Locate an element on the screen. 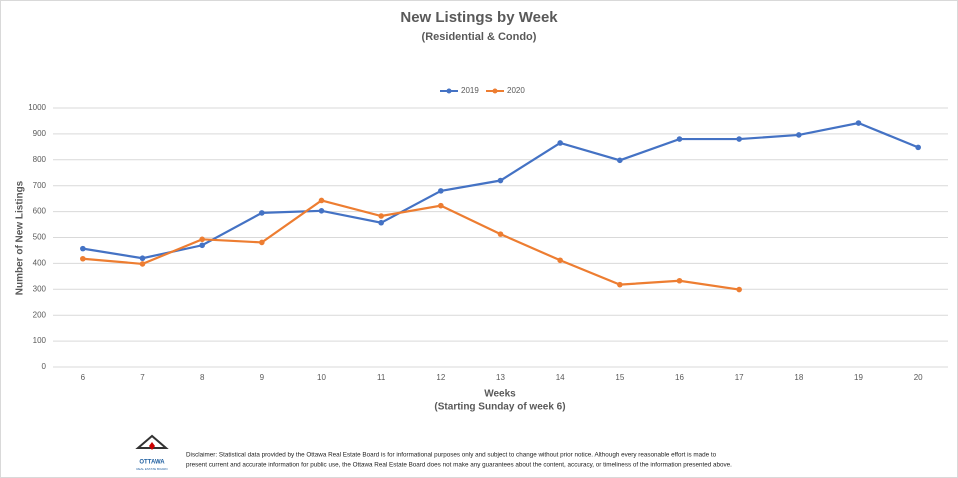  x-tick-label: 13 is located at coordinates (500, 377).